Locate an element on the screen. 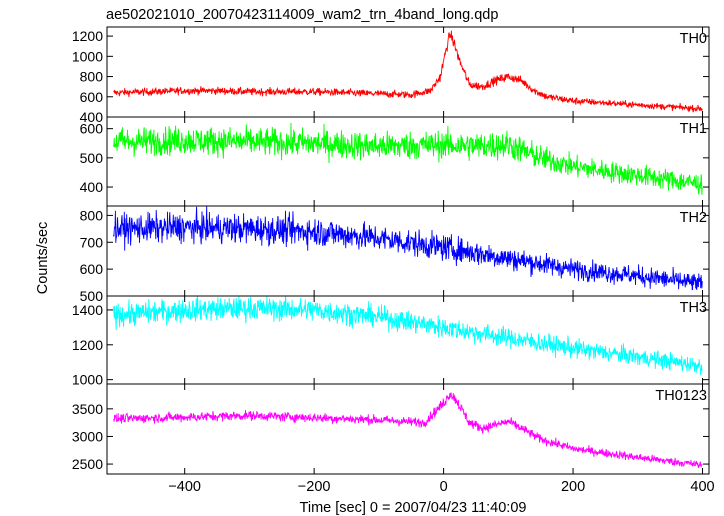 Image resolution: width=724 pixels, height=516 pixels. y-tick-label: 2500 is located at coordinates (87, 464).